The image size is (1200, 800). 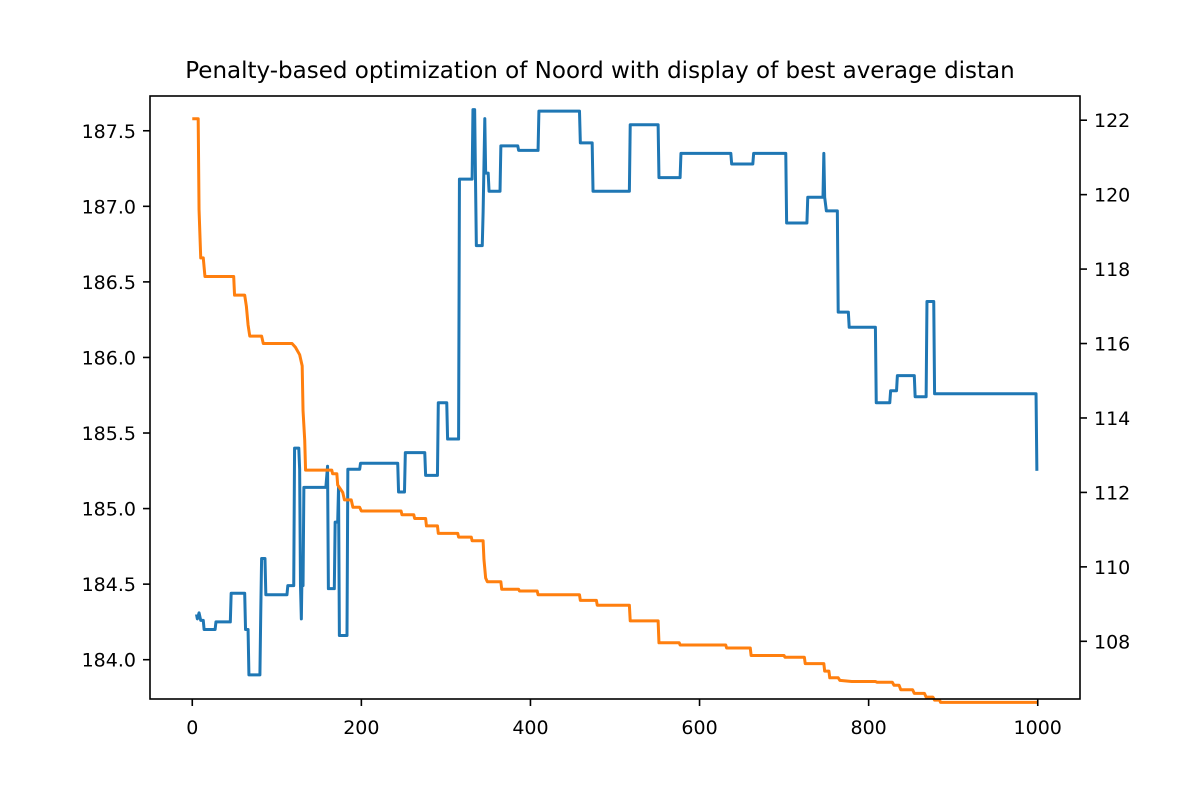 I want to click on y-left-tick-label: 185.5, so click(x=109, y=434).